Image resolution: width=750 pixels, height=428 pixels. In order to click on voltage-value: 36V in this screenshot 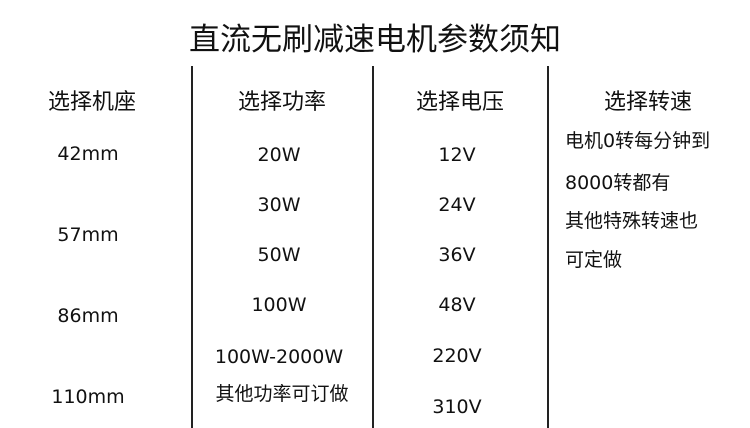, I will do `click(457, 255)`.